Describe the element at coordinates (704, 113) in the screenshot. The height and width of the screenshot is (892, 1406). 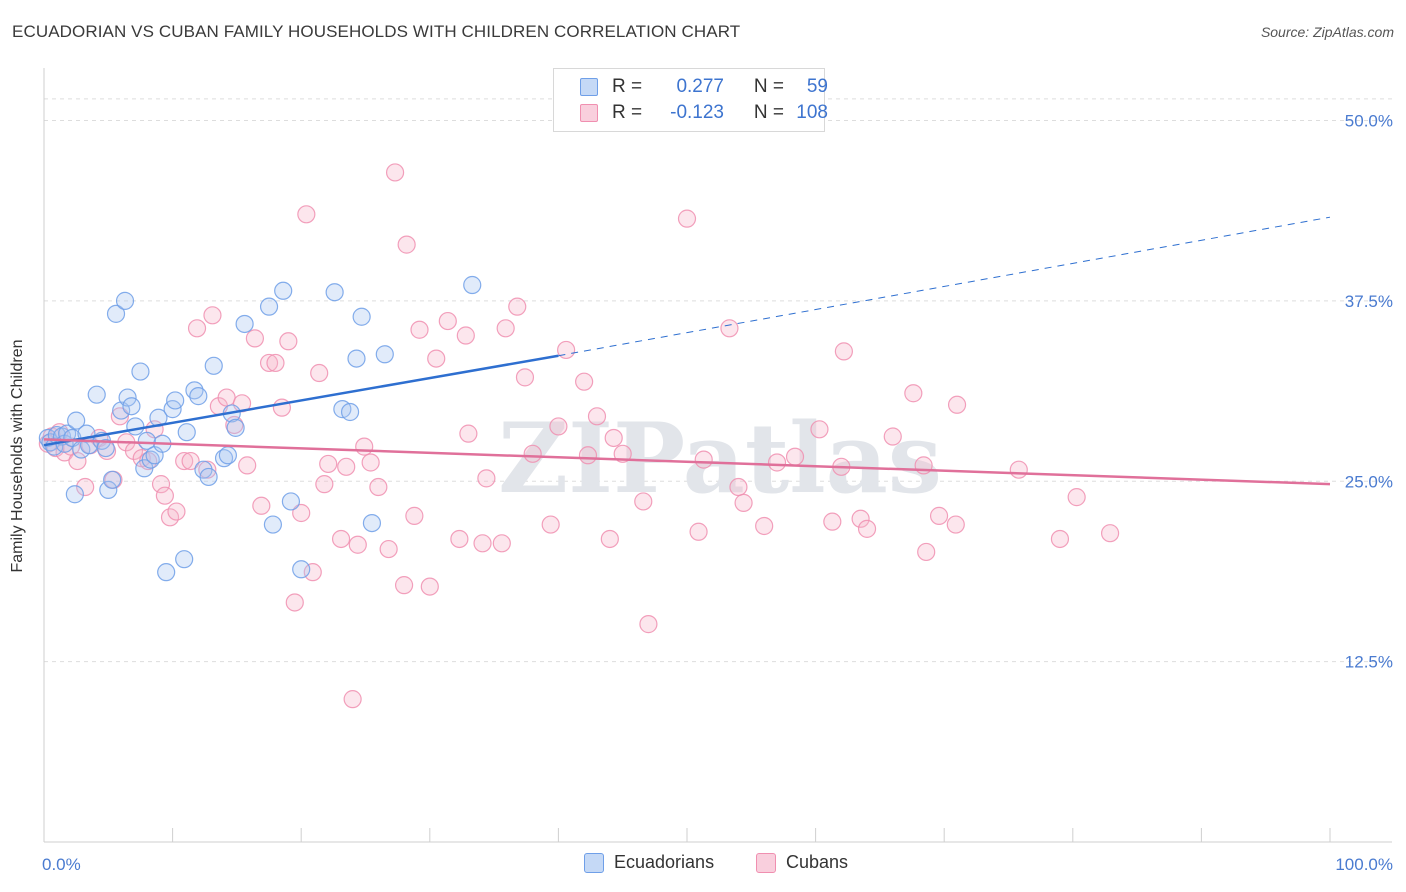
I see `legend-row-cubans: R = -0.123 N = 108` at that location.